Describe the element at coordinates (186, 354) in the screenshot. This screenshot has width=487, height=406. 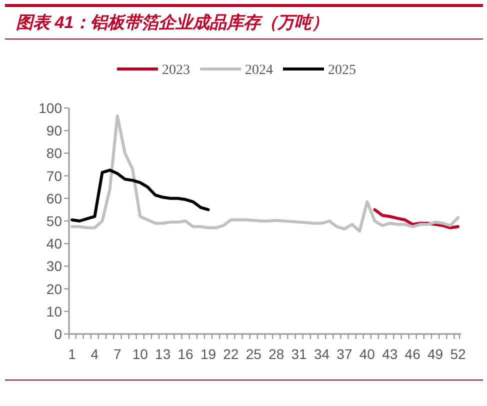
I see `x-tick-label: 16` at that location.